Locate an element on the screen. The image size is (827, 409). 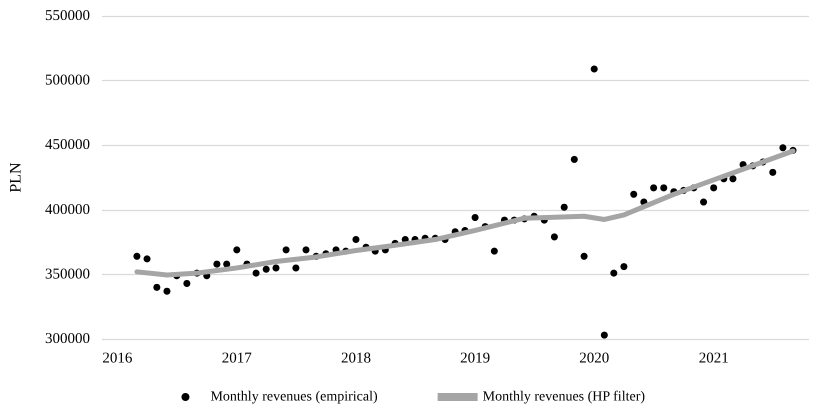
y-tick-label: 400000 is located at coordinates (67, 210).